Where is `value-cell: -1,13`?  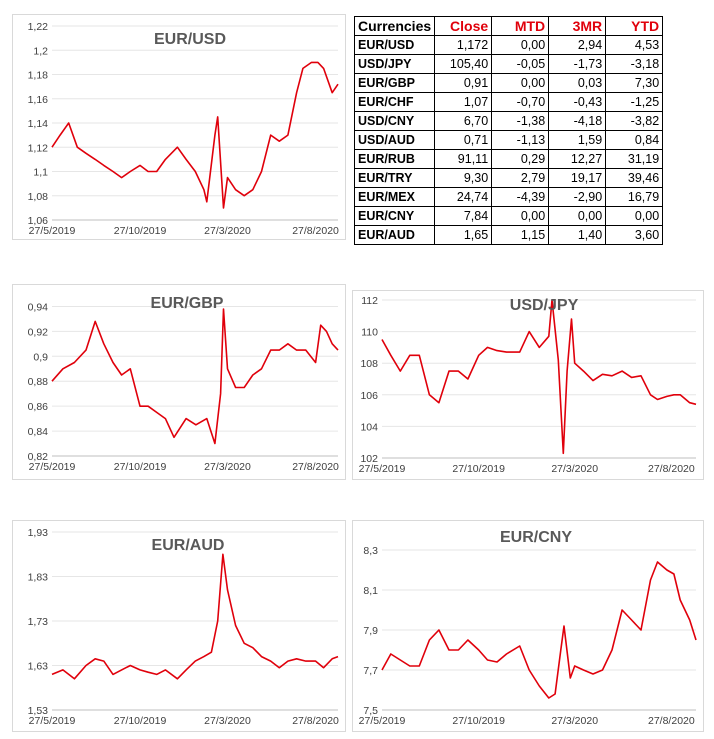
value-cell: -1,13 is located at coordinates (520, 140).